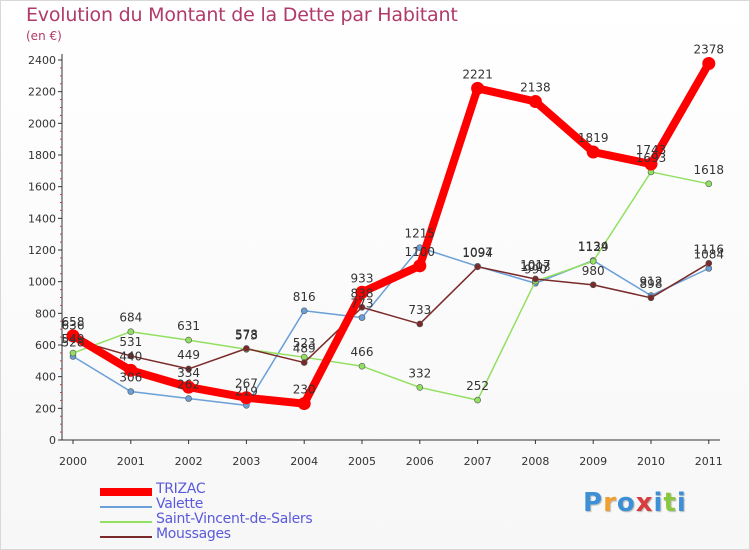  Describe the element at coordinates (130, 318) in the screenshot. I see `data-label: 684` at that location.